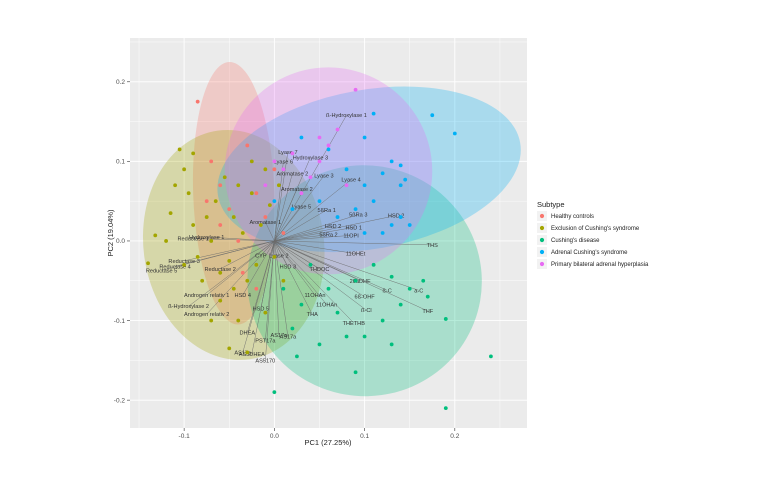  Describe the element at coordinates (314, 296) in the screenshot. I see `loading-label: 11OHAn` at that location.